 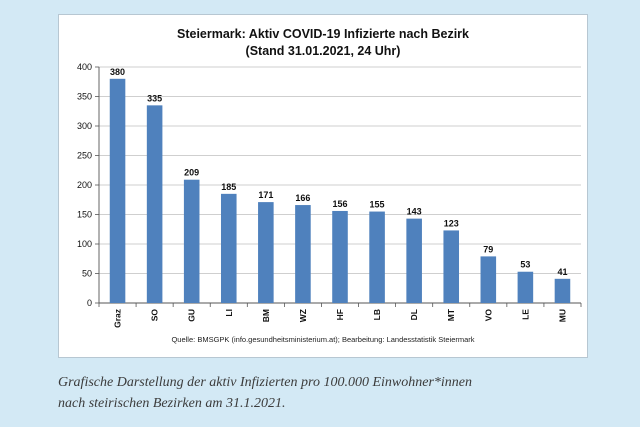 What do you see at coordinates (117, 190) in the screenshot?
I see `bar-graz` at bounding box center [117, 190].